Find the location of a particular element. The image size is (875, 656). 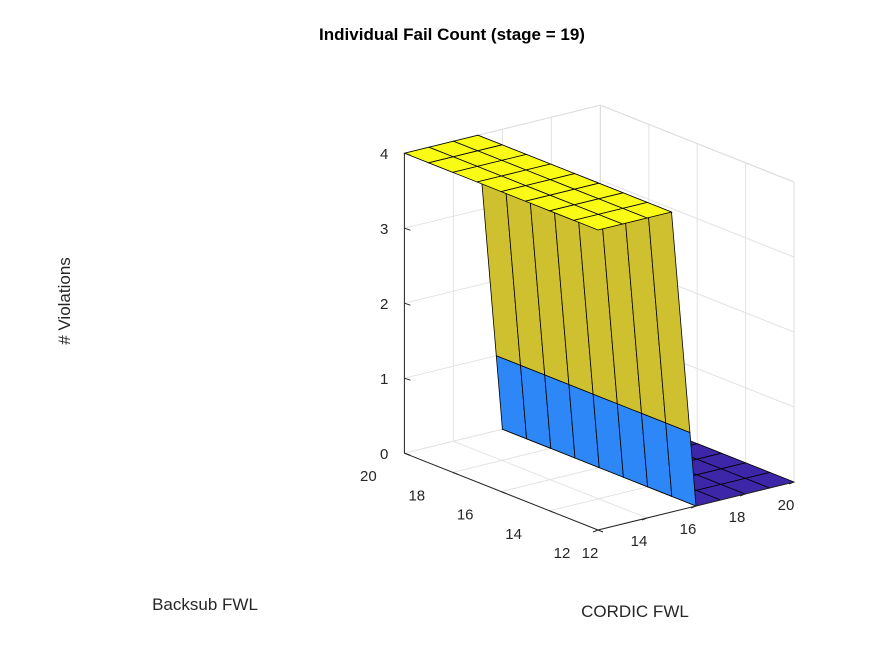

y-axis-label: Backsub FWL is located at coordinates (205, 604).